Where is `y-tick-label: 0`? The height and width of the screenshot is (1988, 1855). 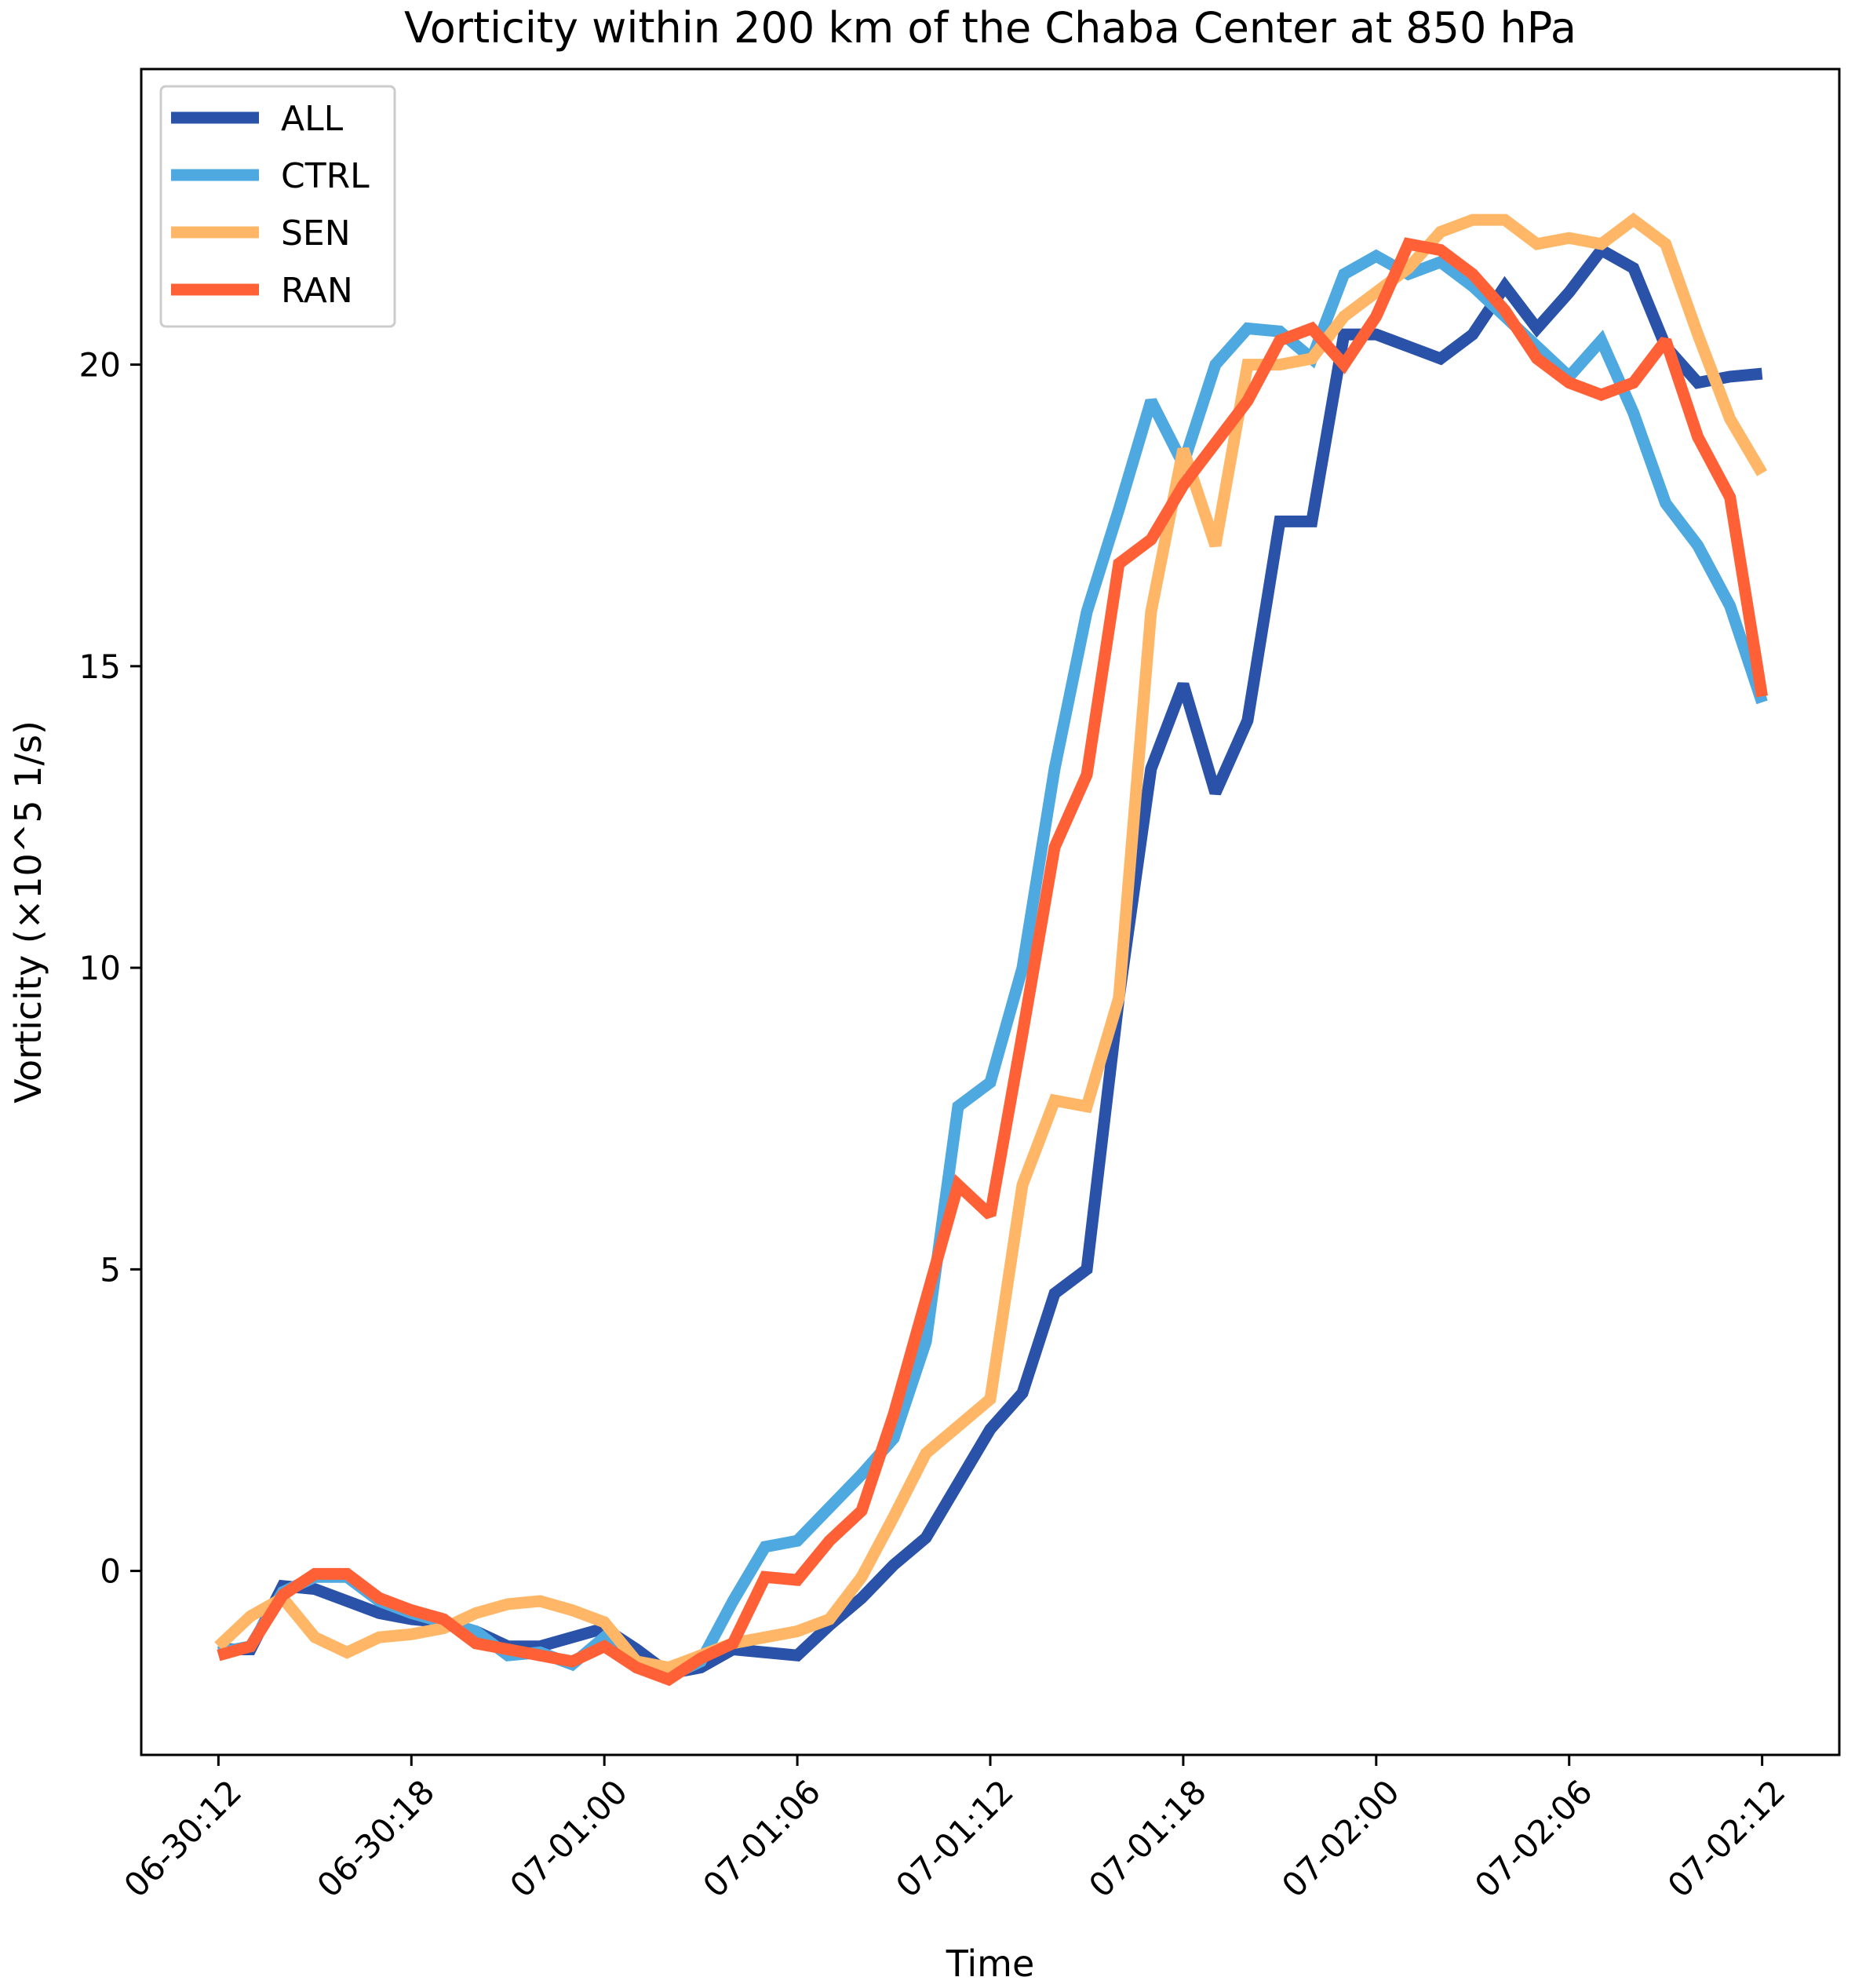 y-tick-label: 0 is located at coordinates (111, 1571).